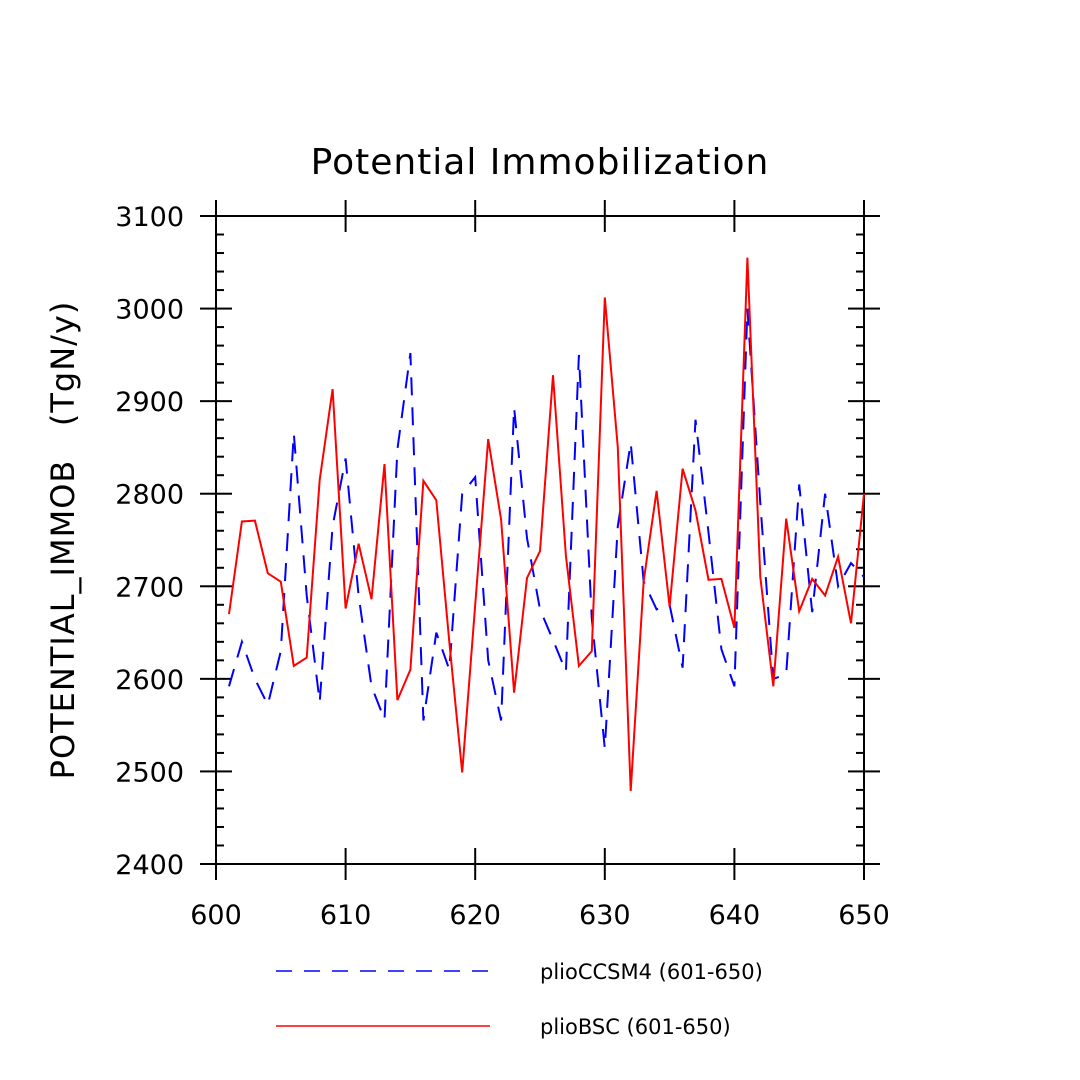  I want to click on y-tick-label: 2900, so click(149, 402).